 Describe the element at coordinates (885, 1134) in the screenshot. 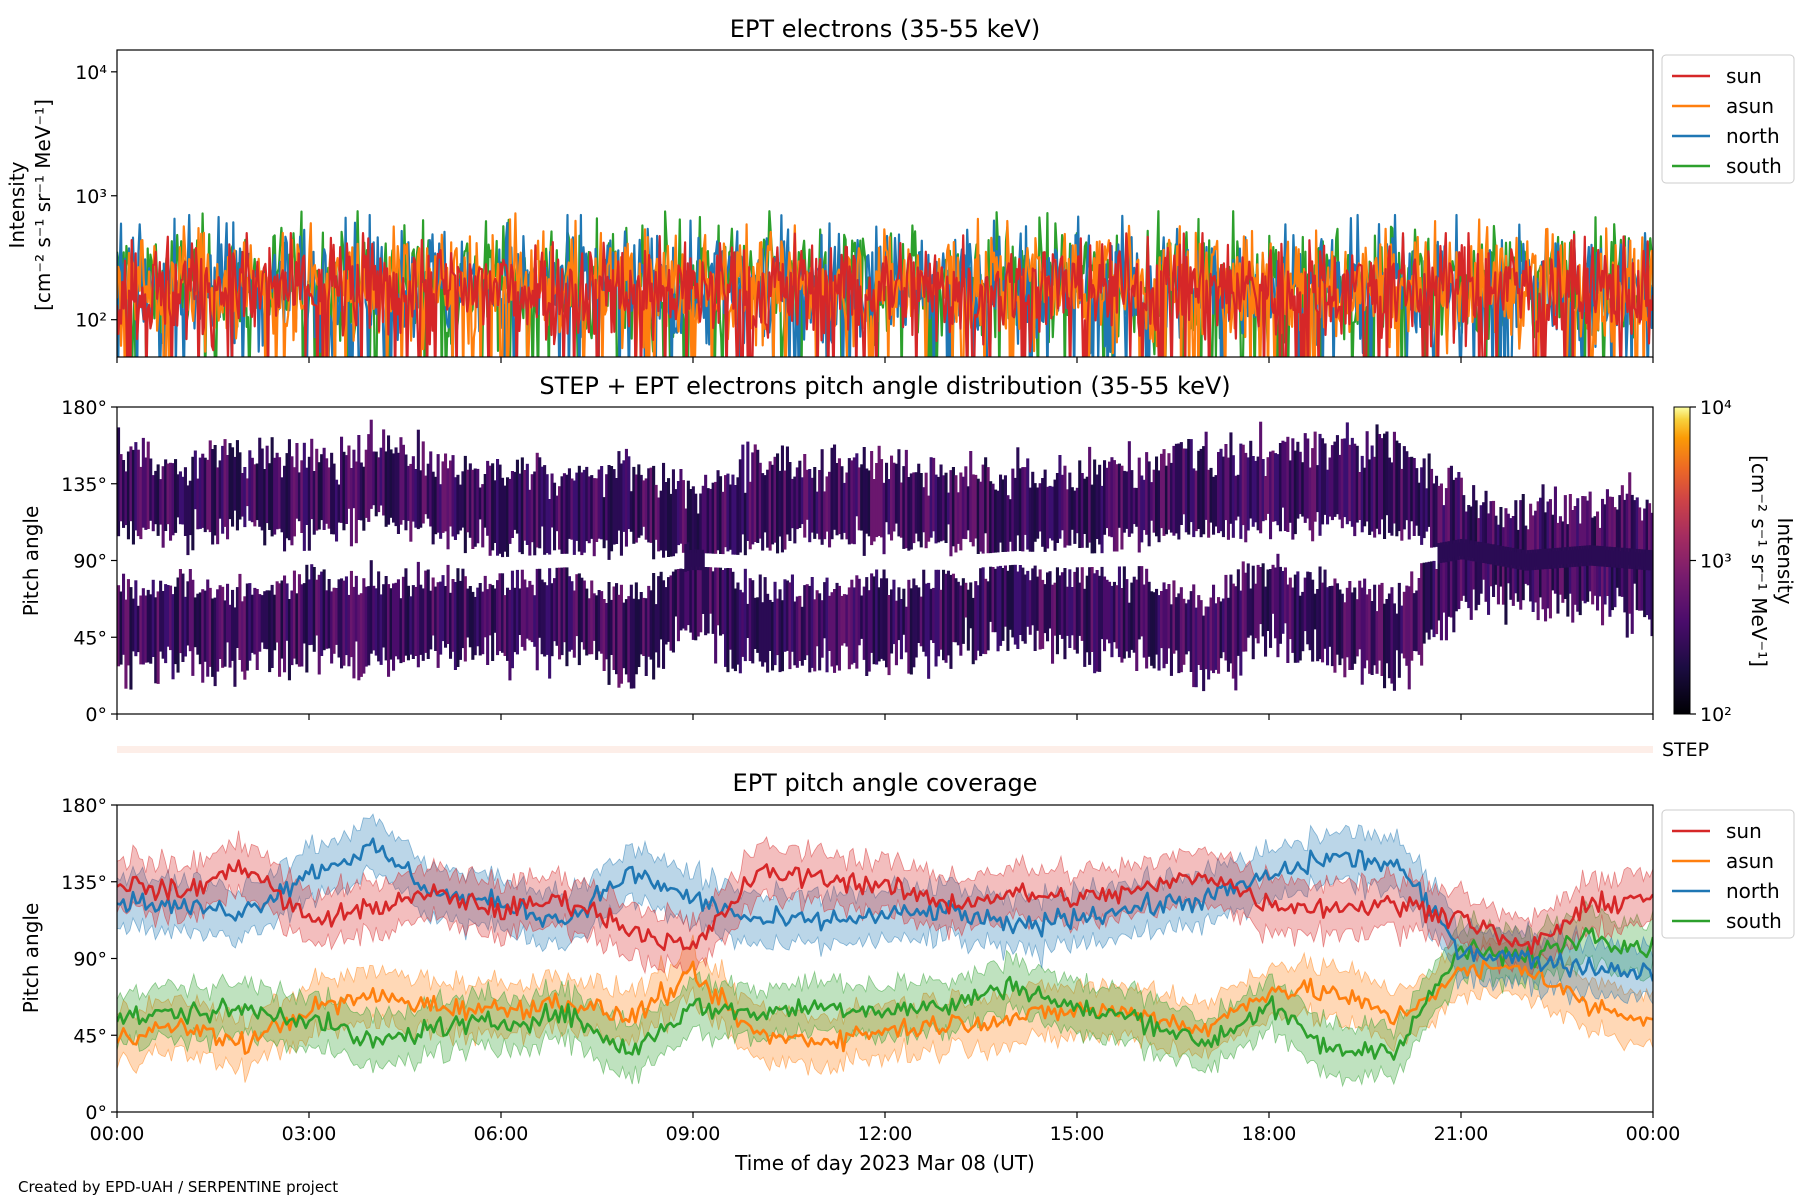

I see `x-tick-label: 12:00` at that location.